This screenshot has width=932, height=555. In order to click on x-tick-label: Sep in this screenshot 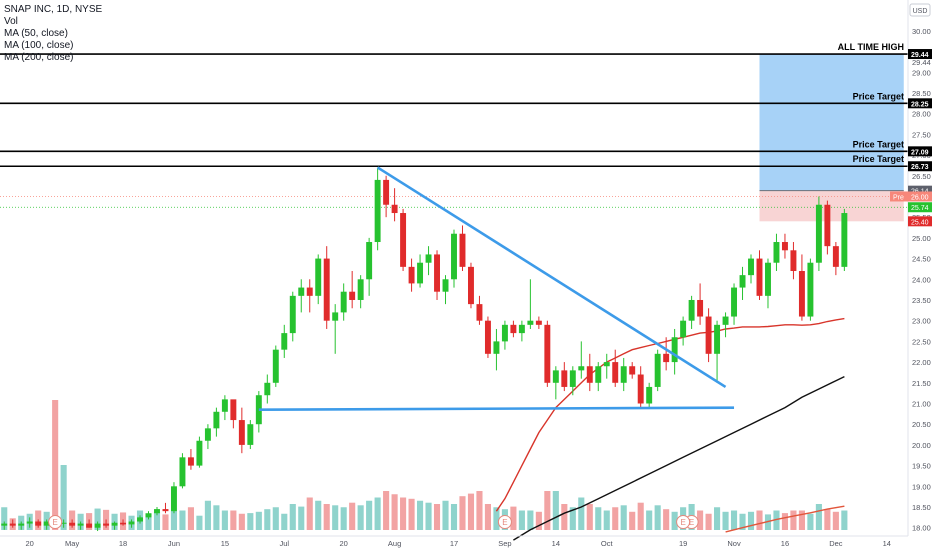, I will do `click(504, 543)`.